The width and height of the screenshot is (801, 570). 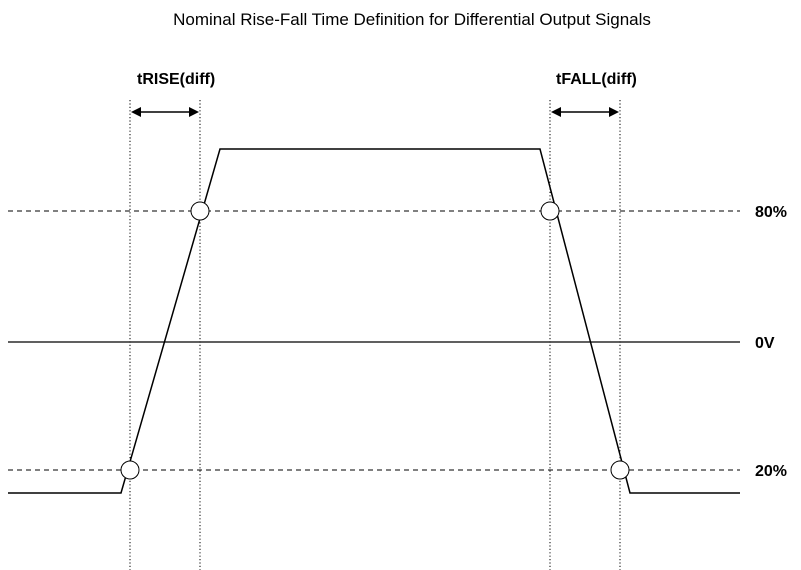 I want to click on level-80-label: 80%, so click(x=771, y=212).